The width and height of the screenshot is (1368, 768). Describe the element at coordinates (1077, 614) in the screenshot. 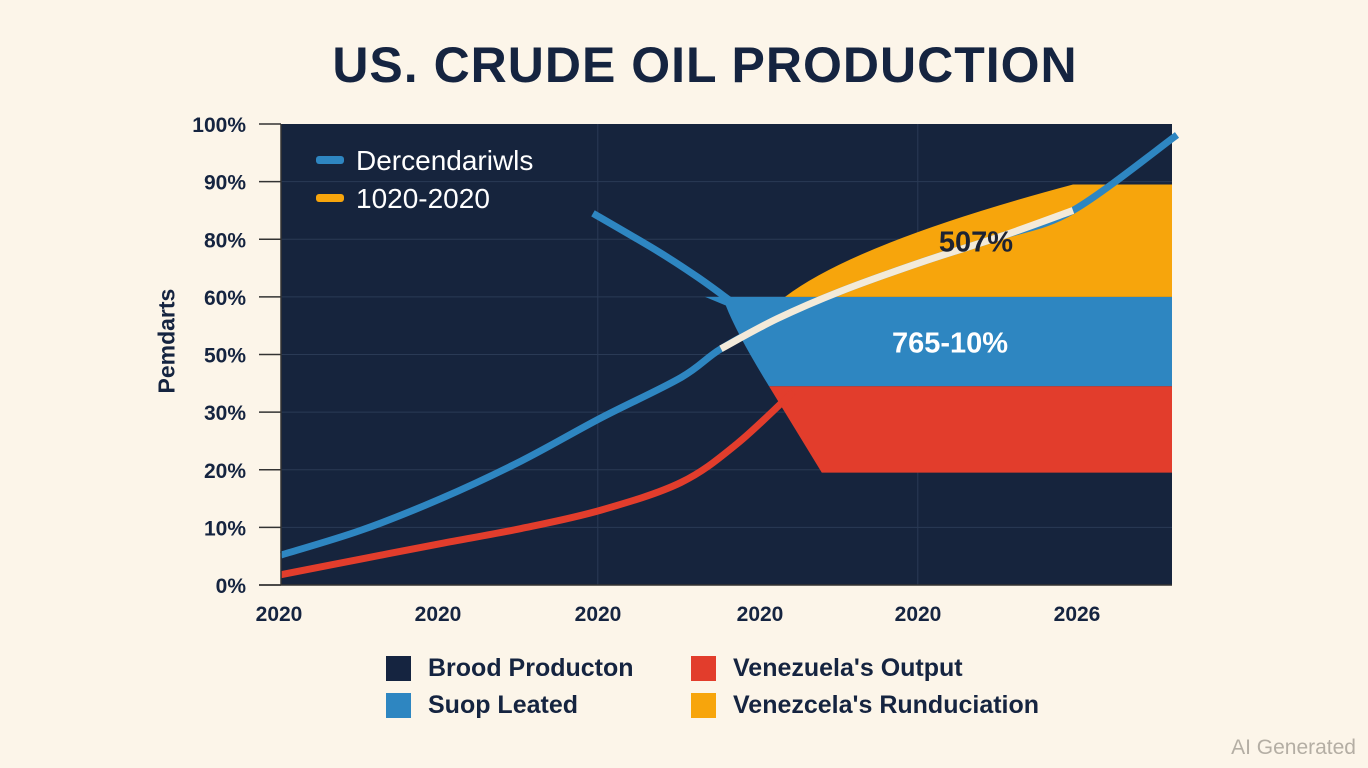

I see `x-tick-label: 2026` at that location.